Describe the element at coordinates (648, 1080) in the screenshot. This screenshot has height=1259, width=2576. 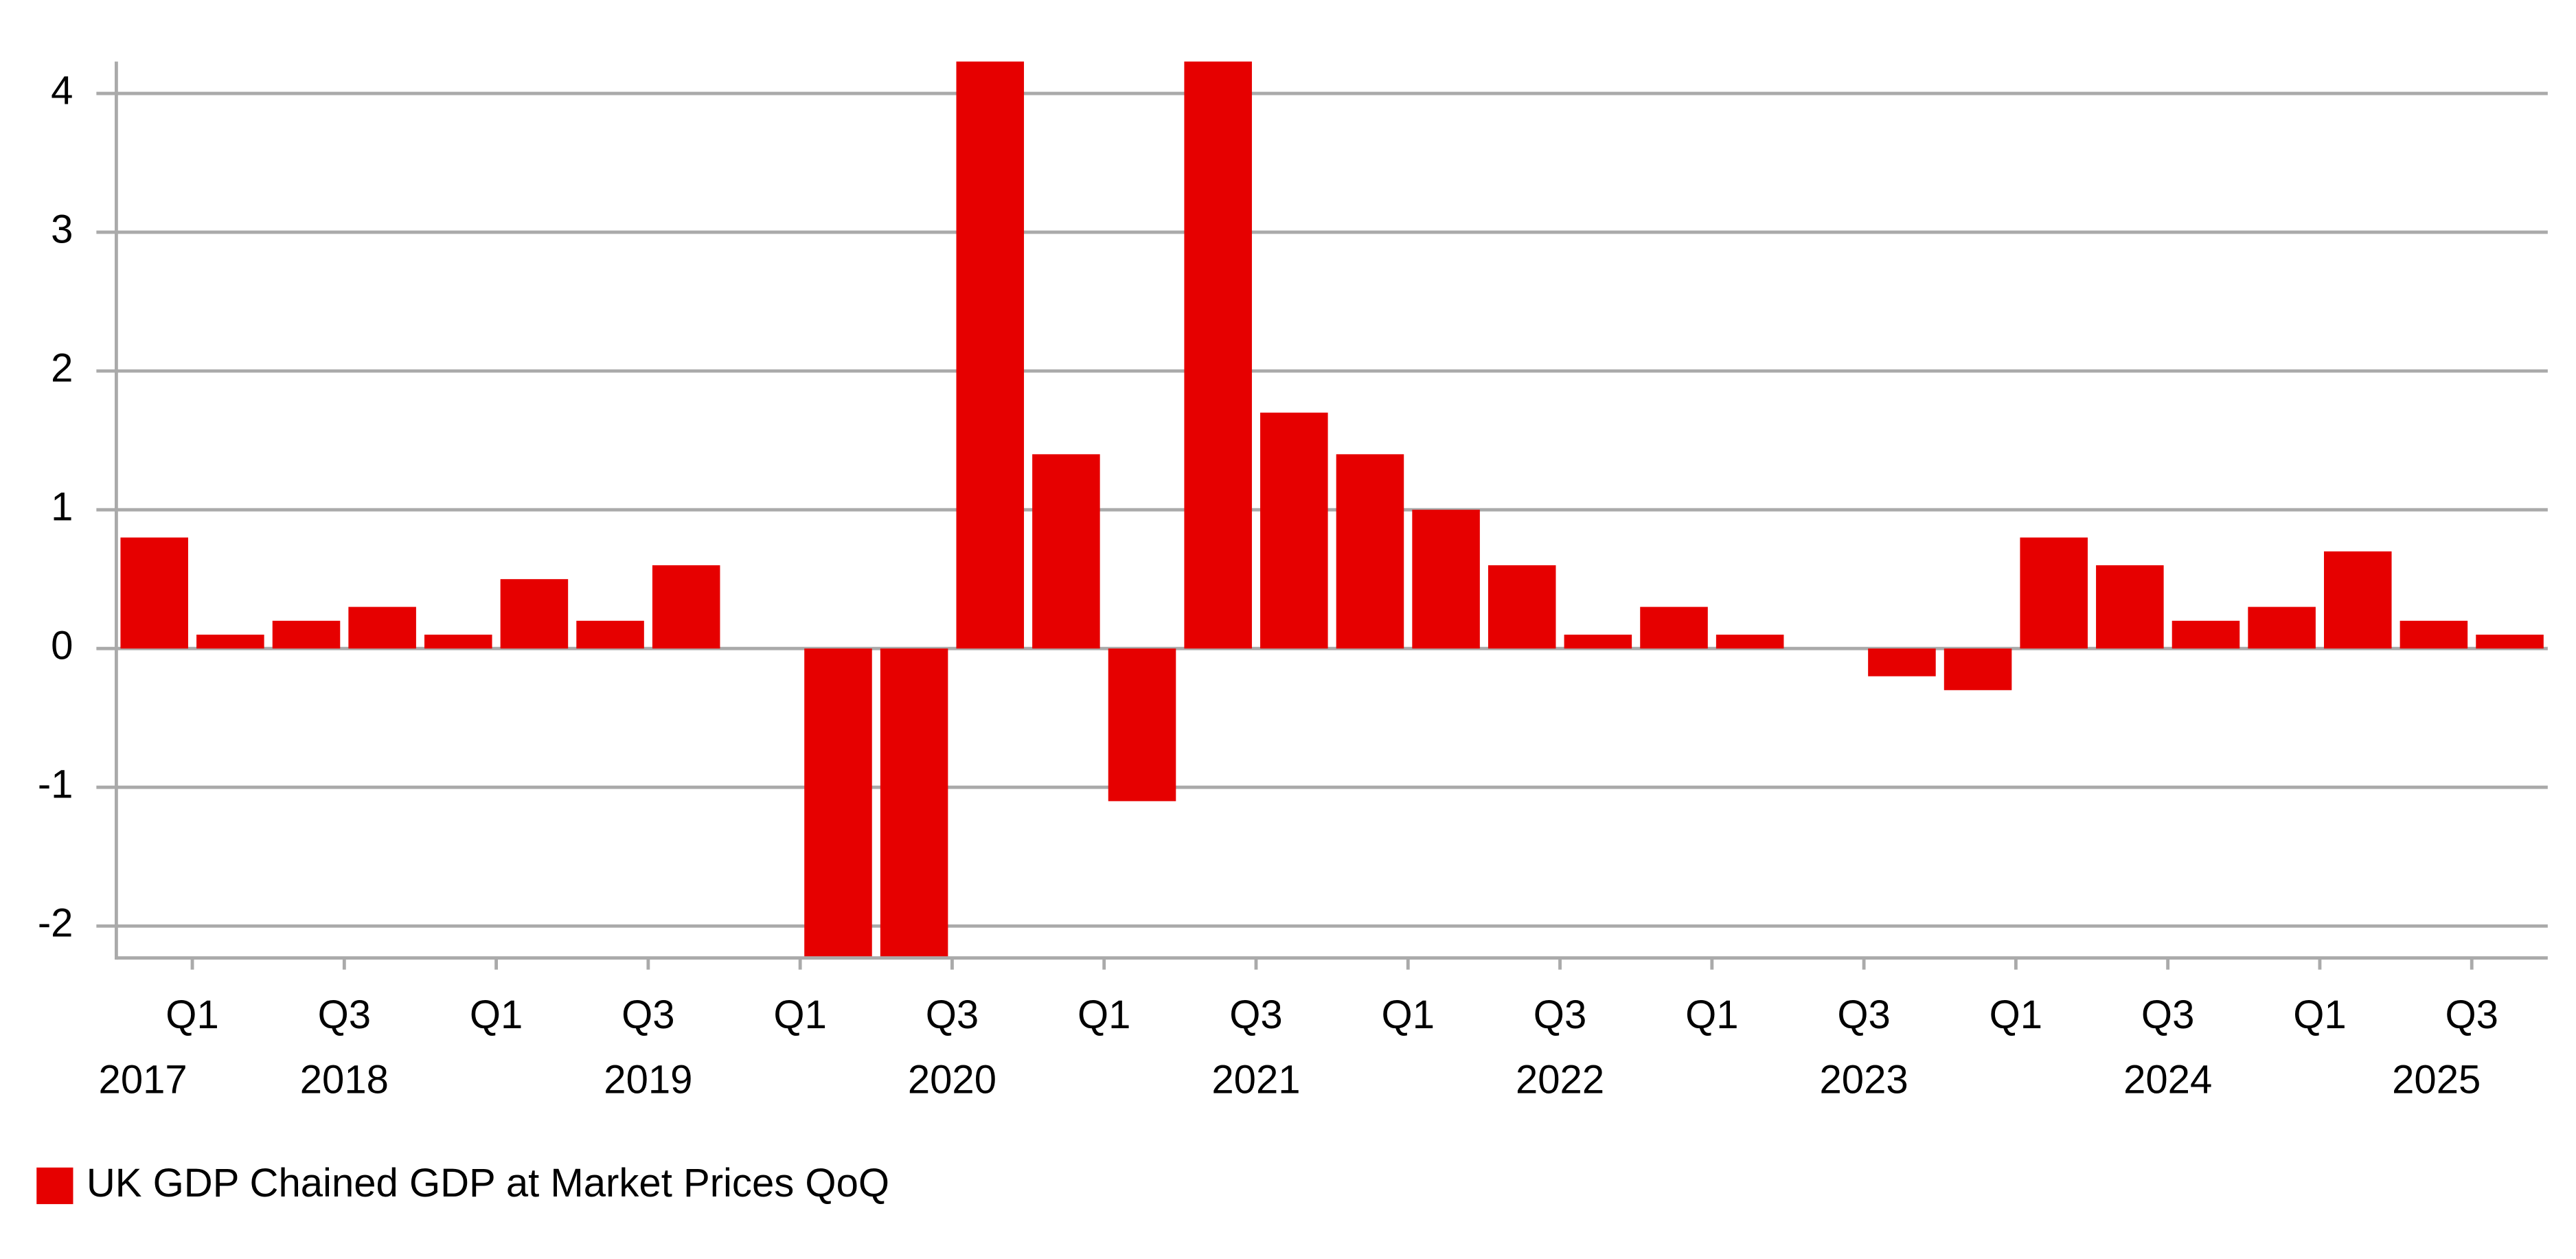
I see `x-year-label: 2019` at that location.